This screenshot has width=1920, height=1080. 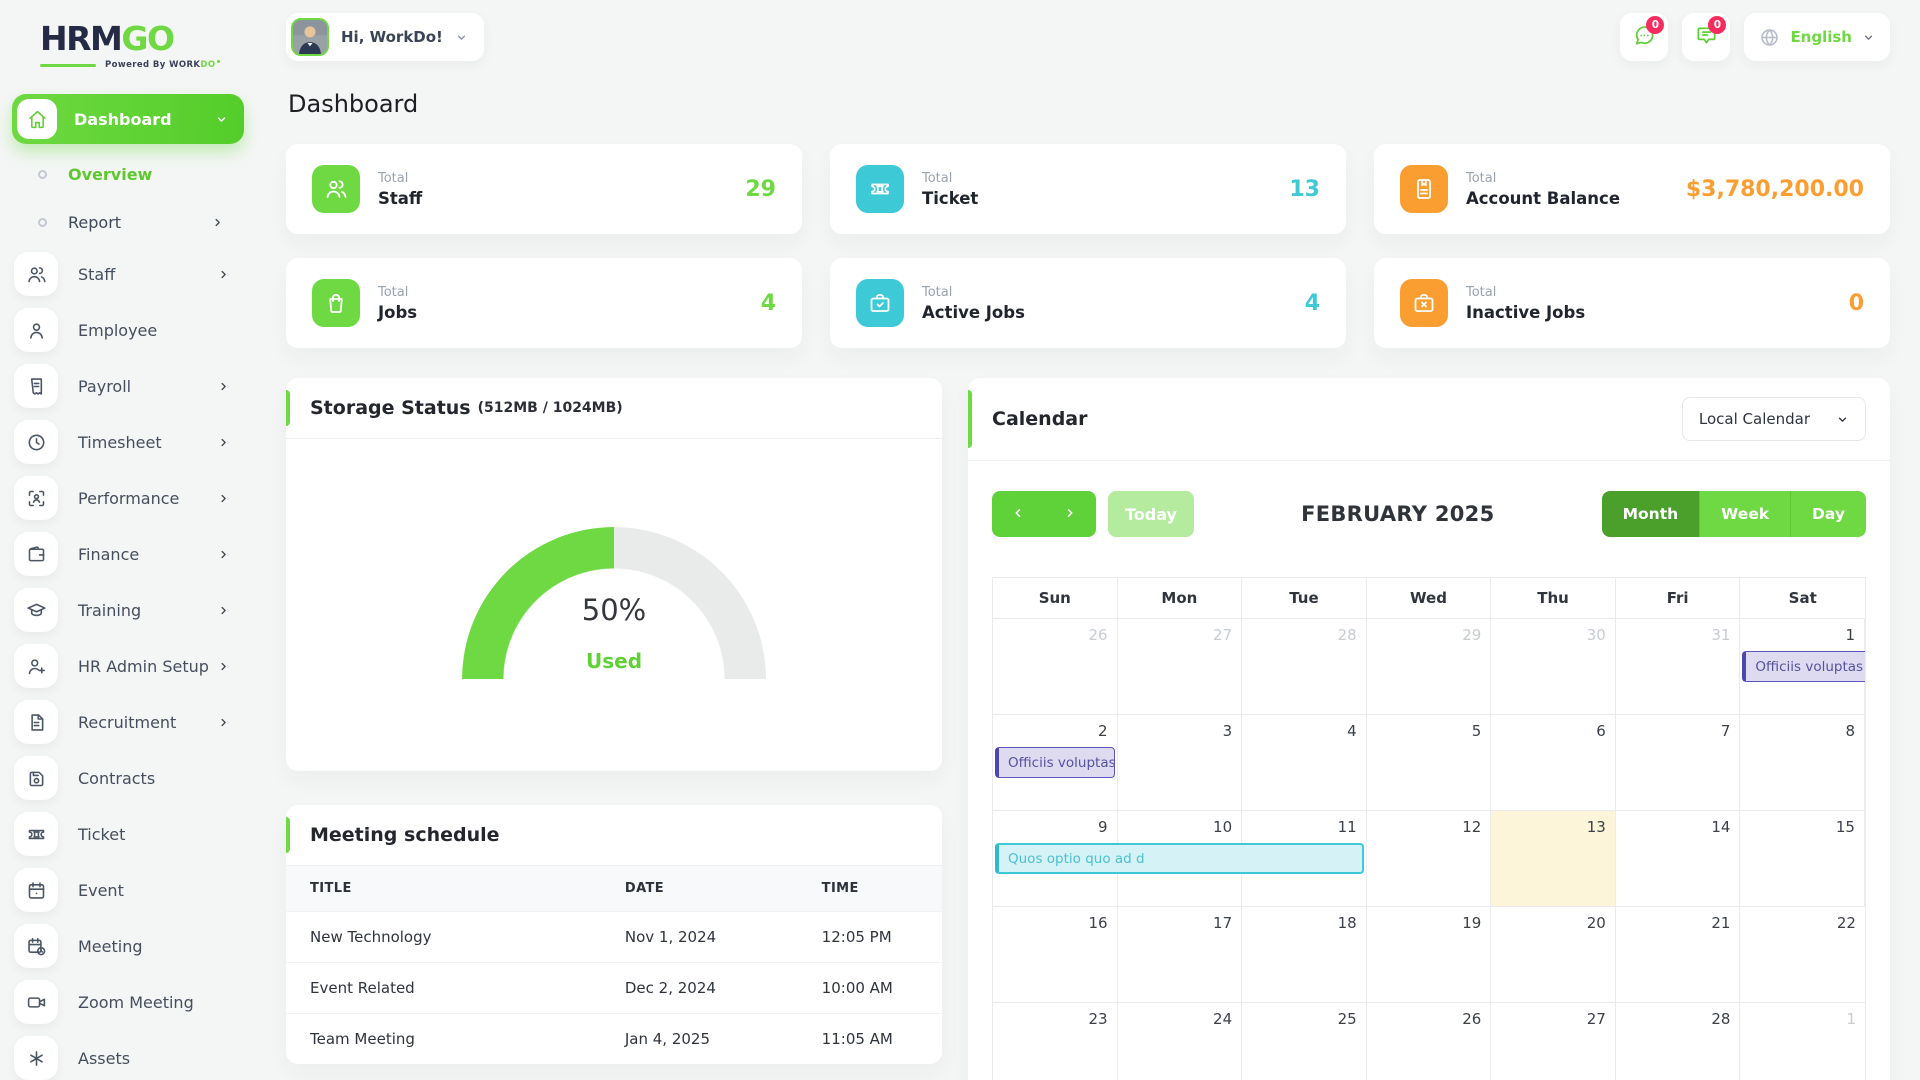 I want to click on stat-label: Account Balance, so click(x=1543, y=198).